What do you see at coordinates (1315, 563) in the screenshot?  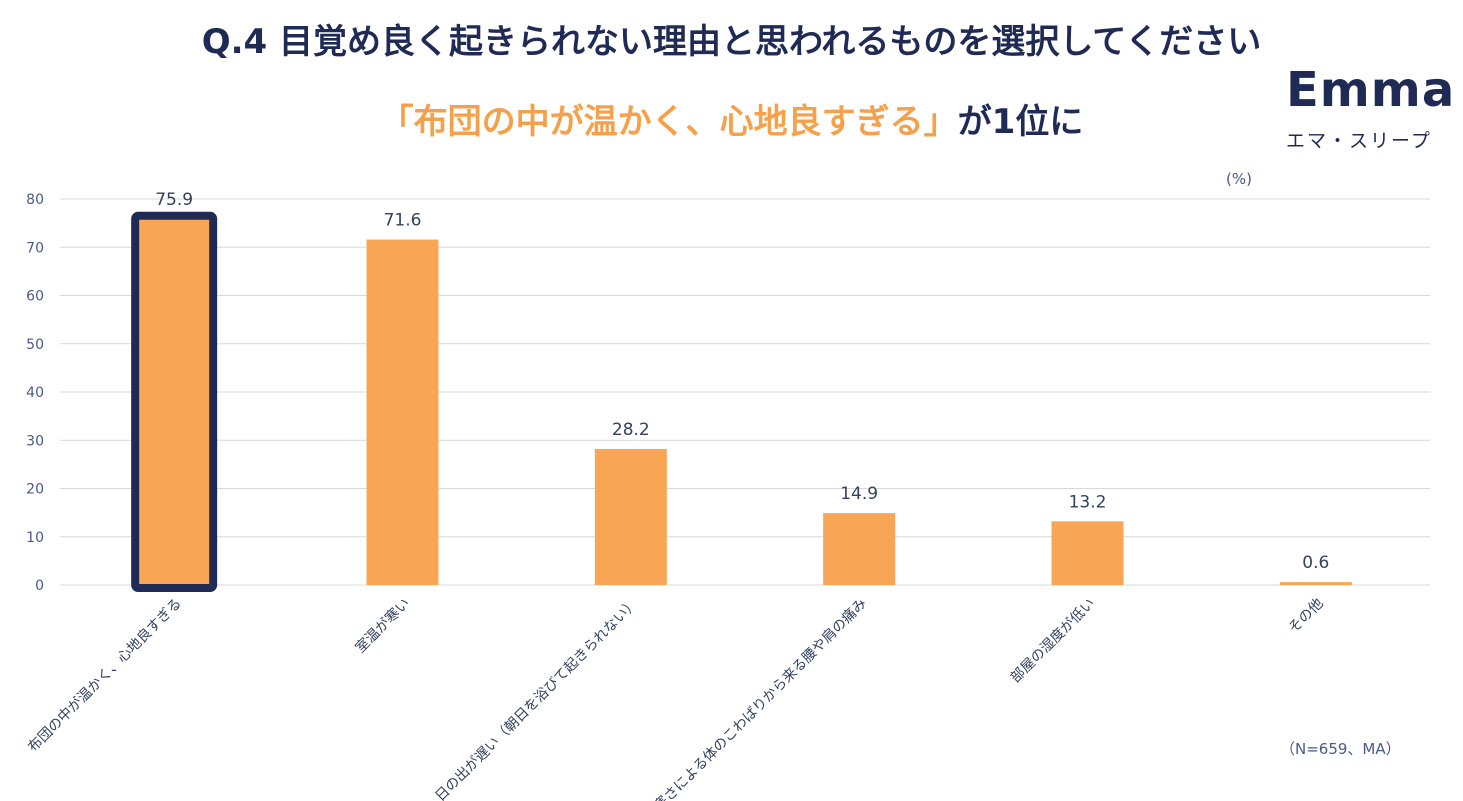 I see `data-label: 0.6` at bounding box center [1315, 563].